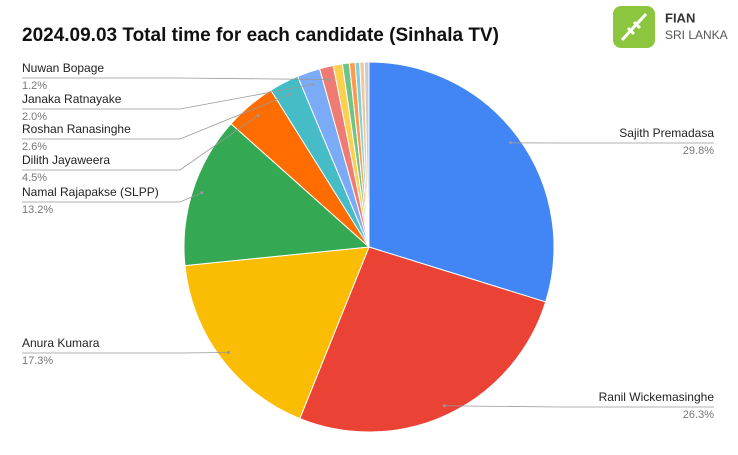 The width and height of the screenshot is (738, 455). What do you see at coordinates (634, 27) in the screenshot?
I see `logo-mark` at bounding box center [634, 27].